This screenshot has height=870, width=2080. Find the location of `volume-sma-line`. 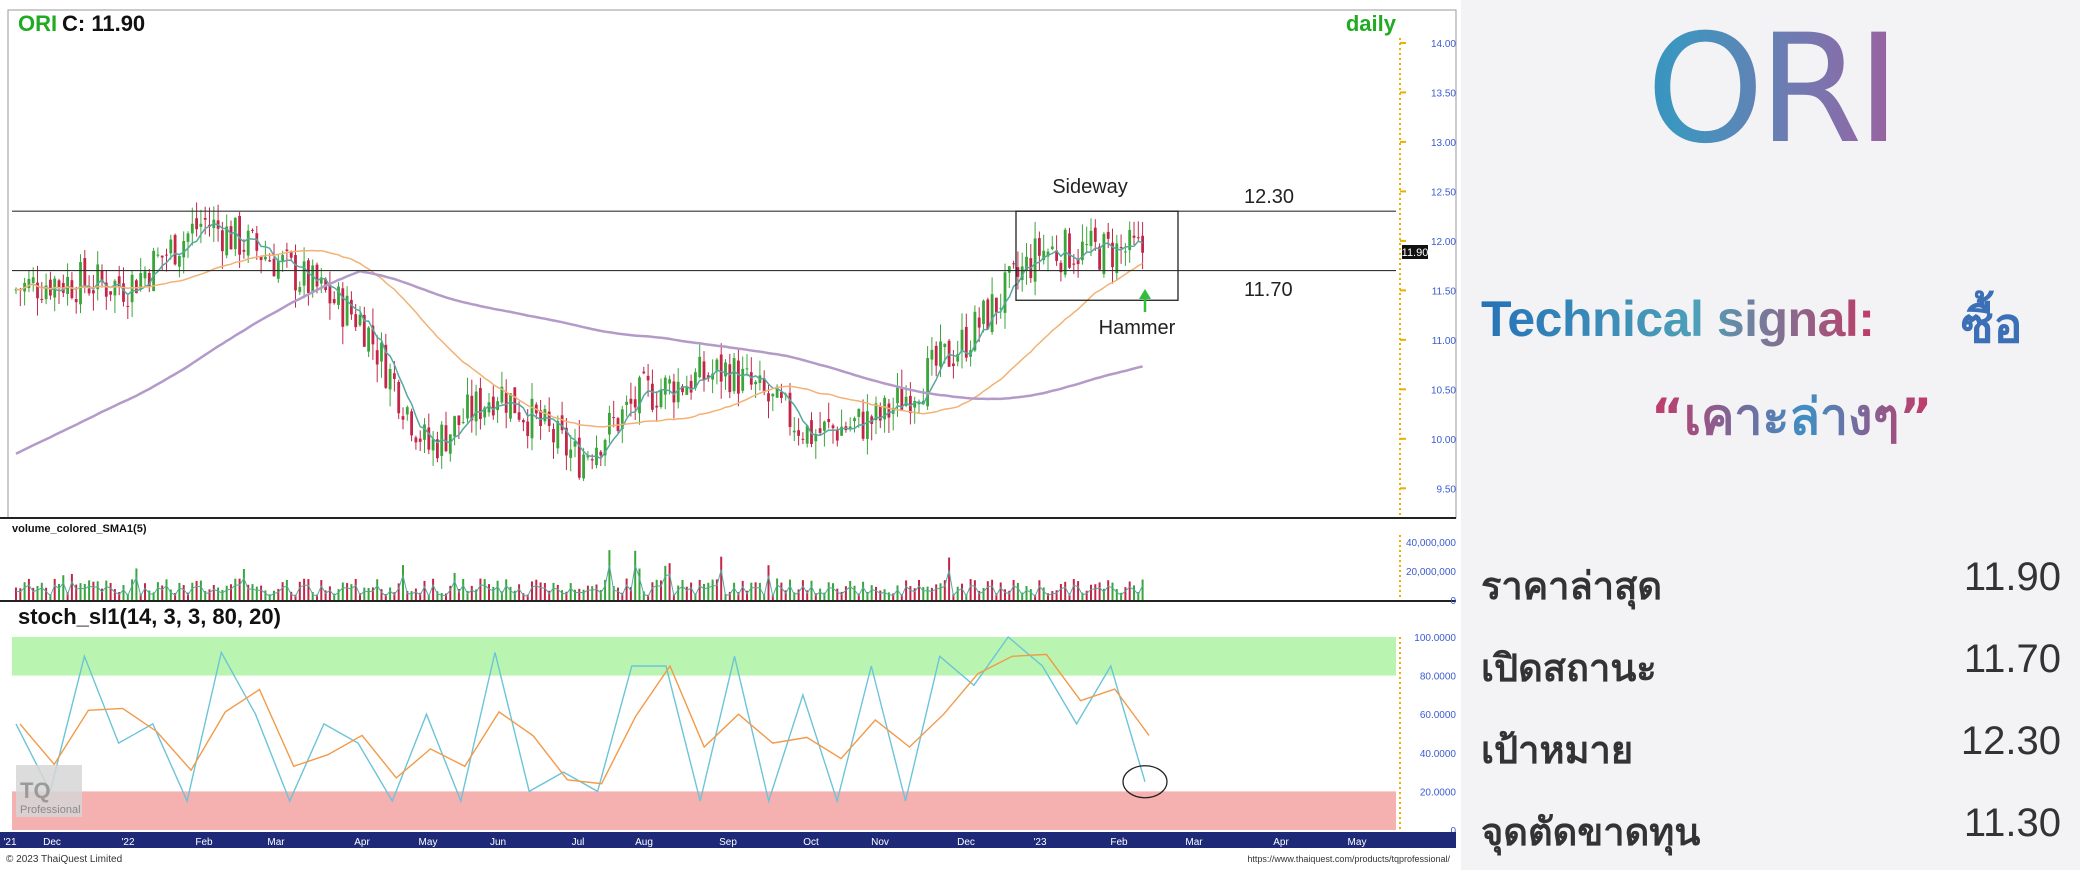

volume-sma-line is located at coordinates (579, 581).